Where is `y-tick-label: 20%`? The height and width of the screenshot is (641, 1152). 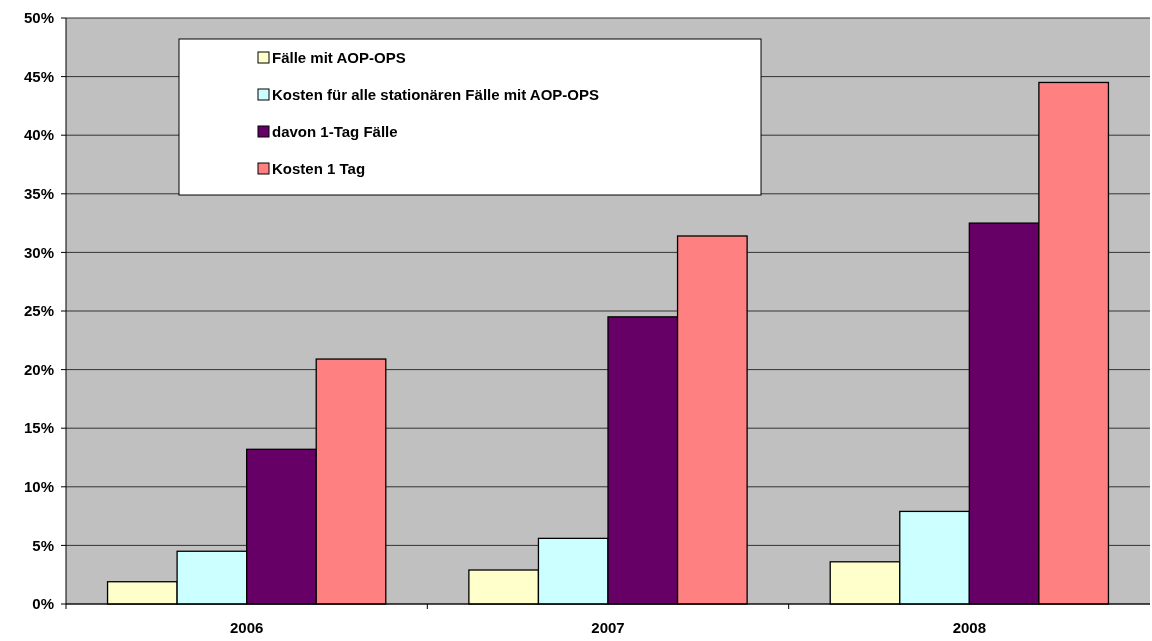
y-tick-label: 20% is located at coordinates (38, 369).